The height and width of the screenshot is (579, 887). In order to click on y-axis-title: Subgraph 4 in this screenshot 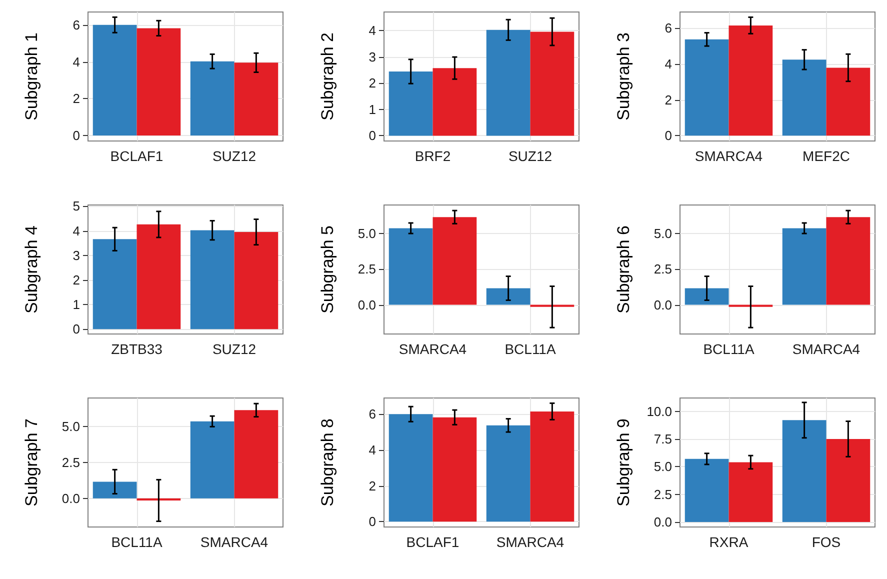, I will do `click(31, 270)`.